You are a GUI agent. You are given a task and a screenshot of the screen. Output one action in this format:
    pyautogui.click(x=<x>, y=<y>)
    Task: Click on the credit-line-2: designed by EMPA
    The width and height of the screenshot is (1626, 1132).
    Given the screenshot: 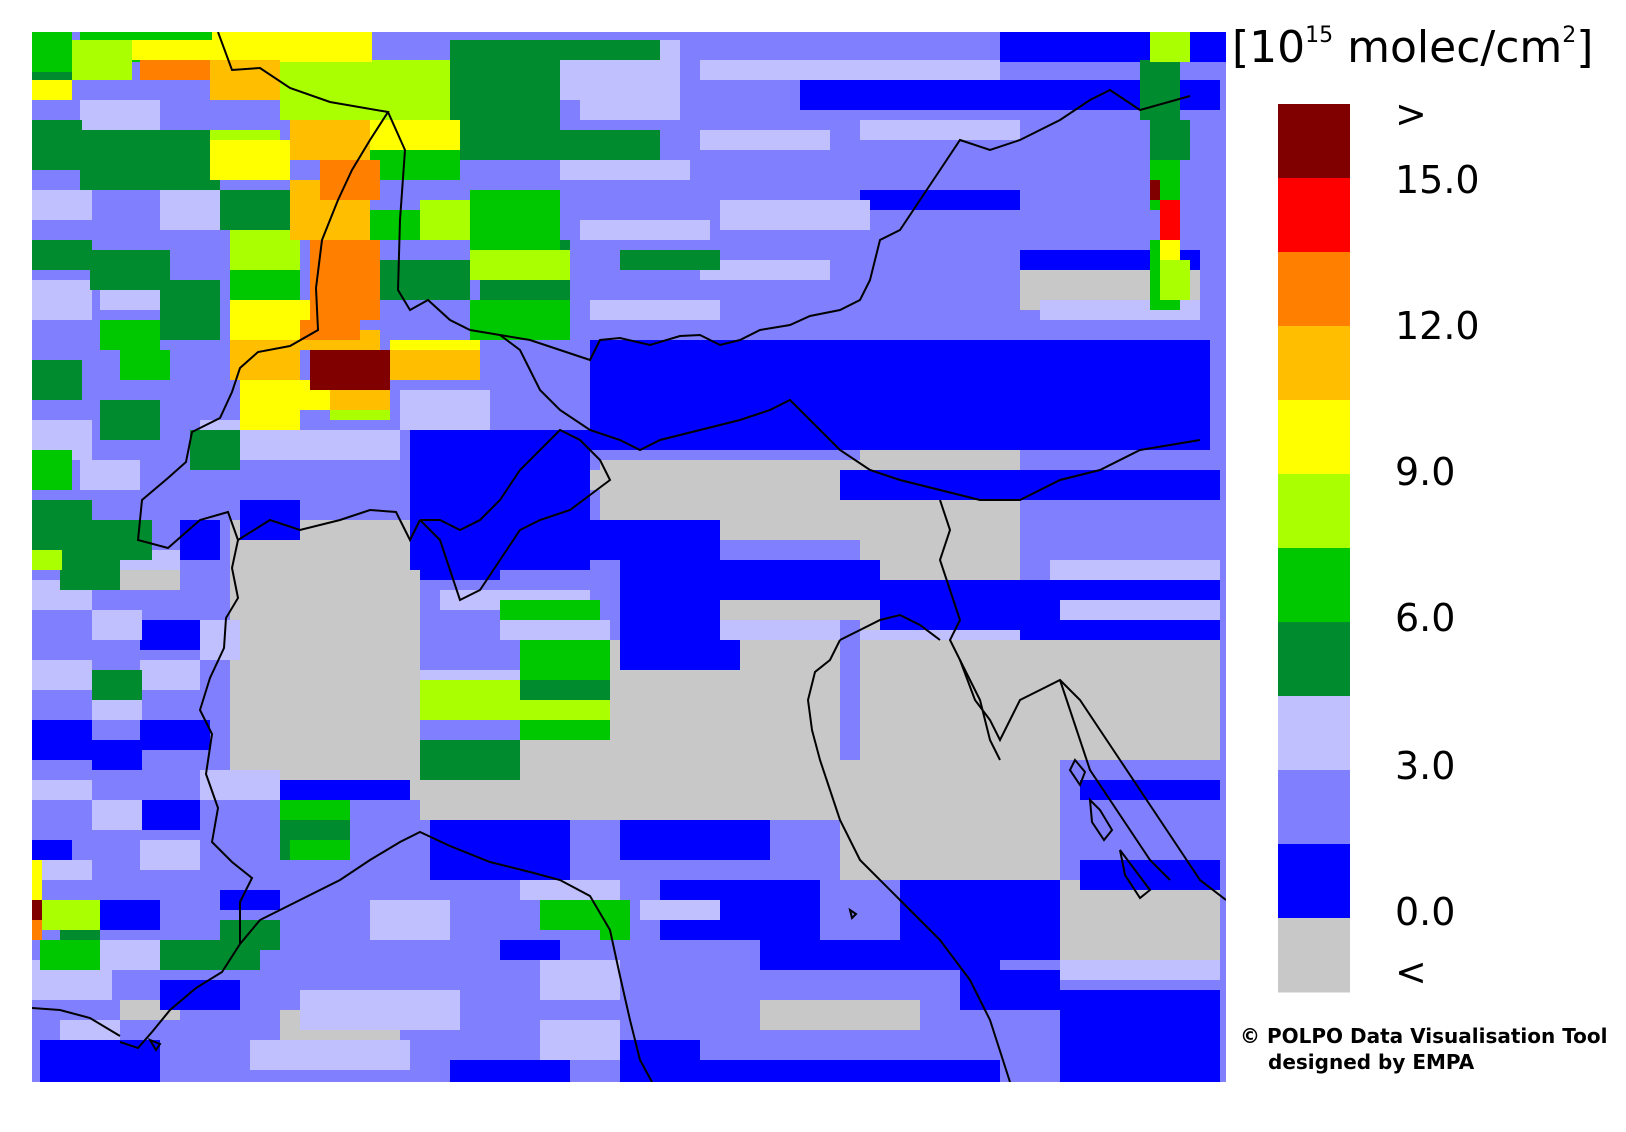 What is the action you would take?
    pyautogui.click(x=1371, y=1062)
    